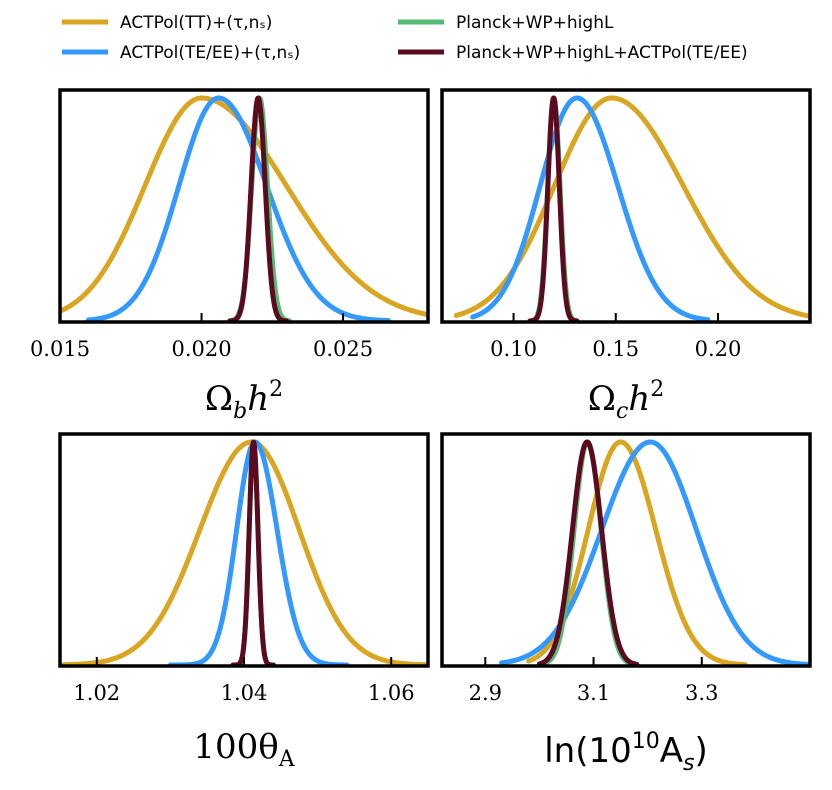 This screenshot has width=832, height=790. I want to click on panel-omegac-xlabel: Ωch2, so click(626, 400).